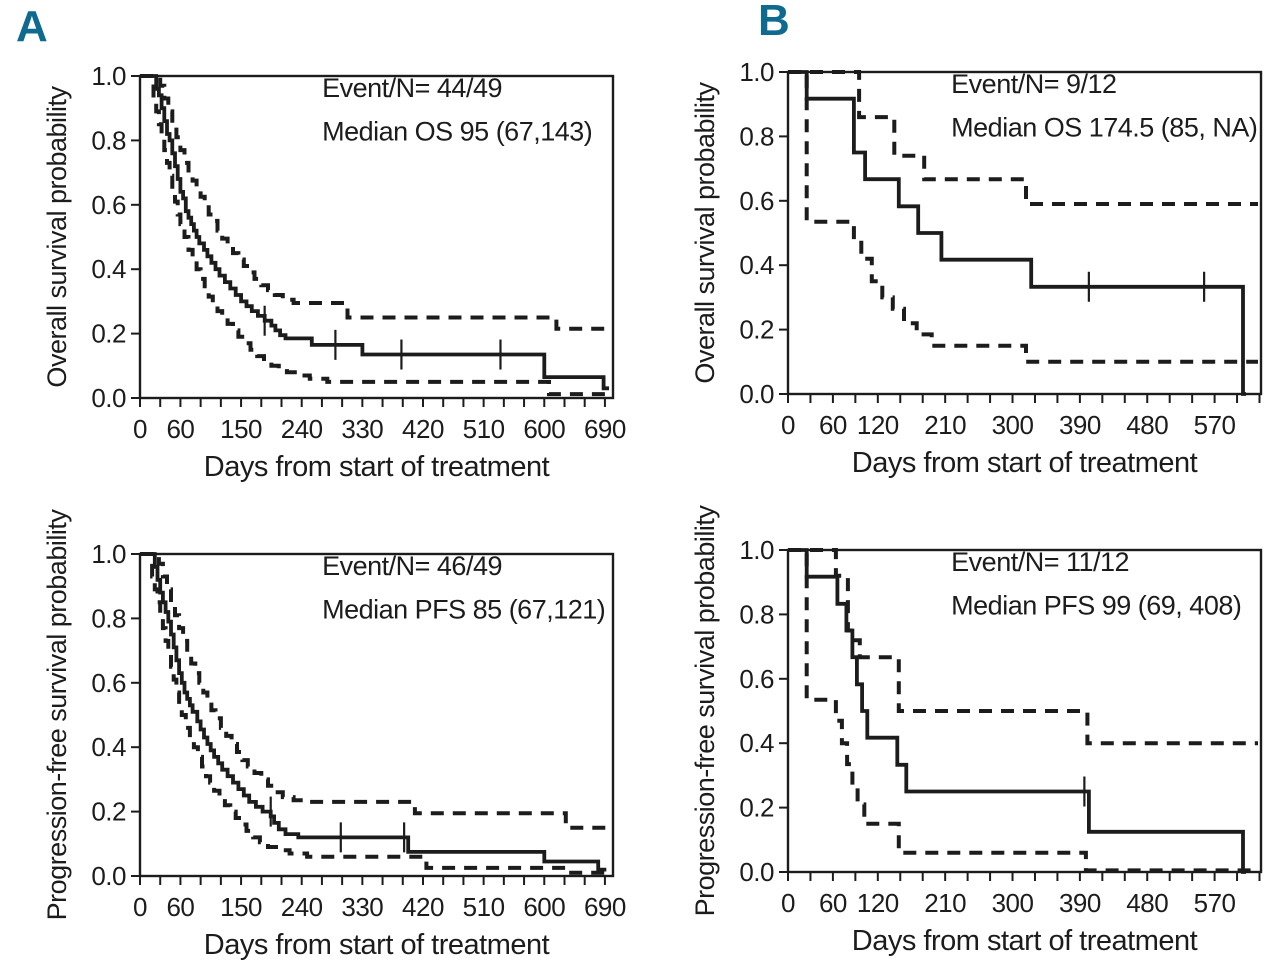  What do you see at coordinates (945, 425) in the screenshot?
I see `x-tick-label: 210` at bounding box center [945, 425].